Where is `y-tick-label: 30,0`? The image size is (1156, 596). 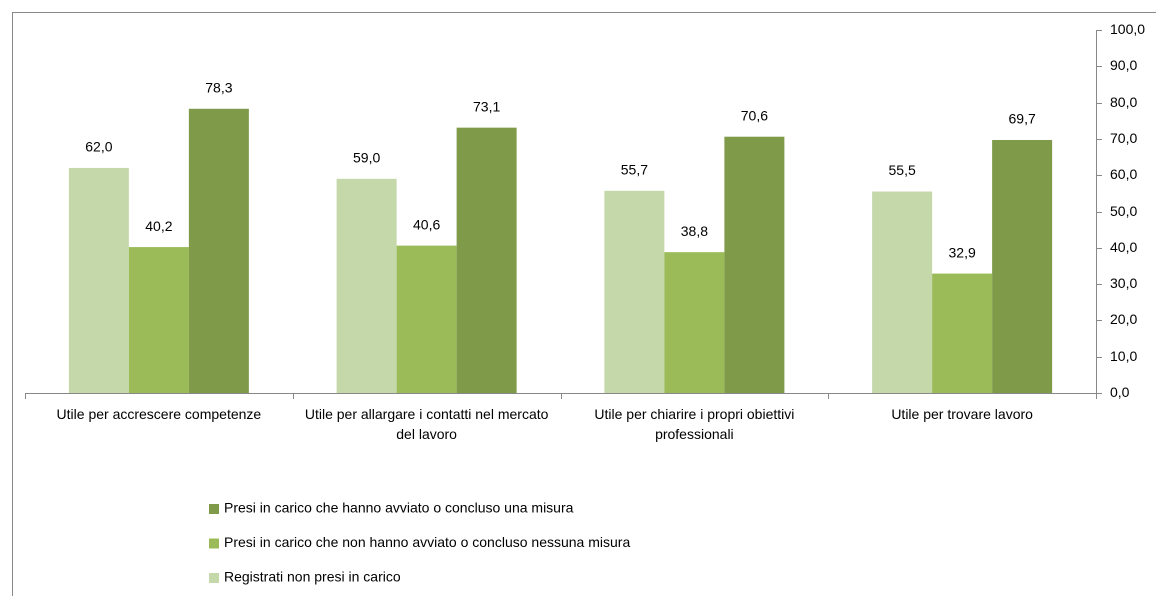
y-tick-label: 30,0 is located at coordinates (1123, 283).